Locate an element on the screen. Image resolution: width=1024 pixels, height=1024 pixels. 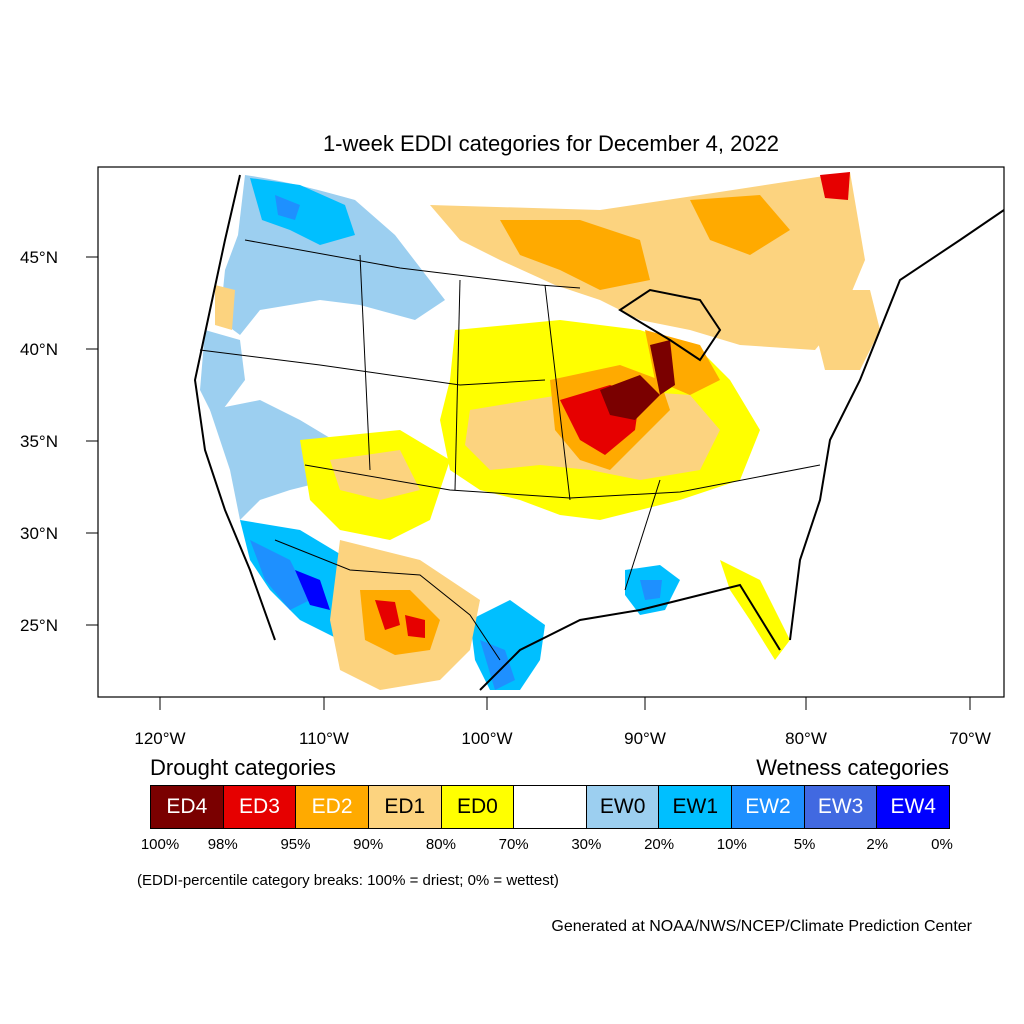
wetness-categories-heading: Wetness categories is located at coordinates (852, 767).